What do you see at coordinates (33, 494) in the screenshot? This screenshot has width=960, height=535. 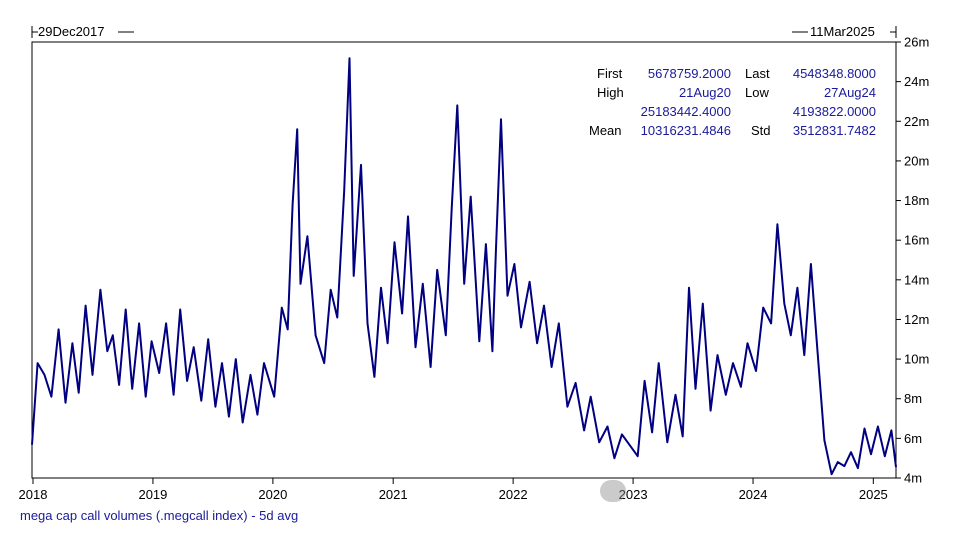 I see `x-tick-label: 2018` at bounding box center [33, 494].